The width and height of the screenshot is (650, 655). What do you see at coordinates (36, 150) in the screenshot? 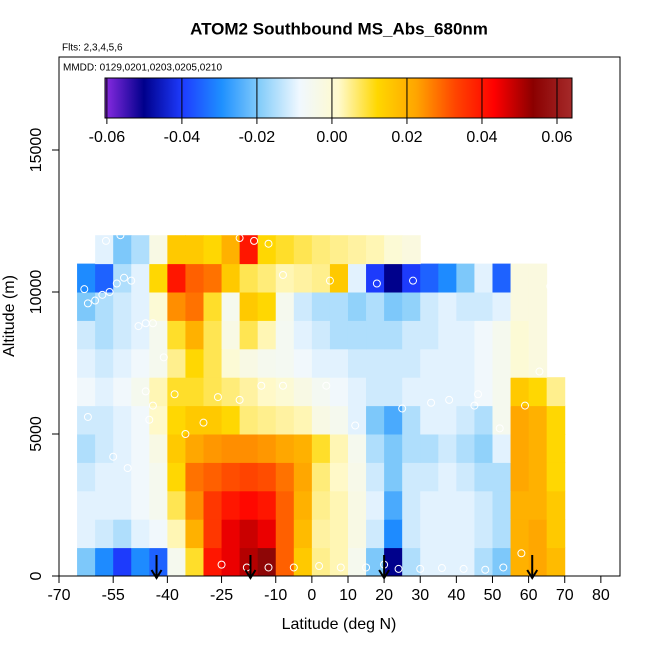
I see `y-tick-label: 15000` at bounding box center [36, 150].